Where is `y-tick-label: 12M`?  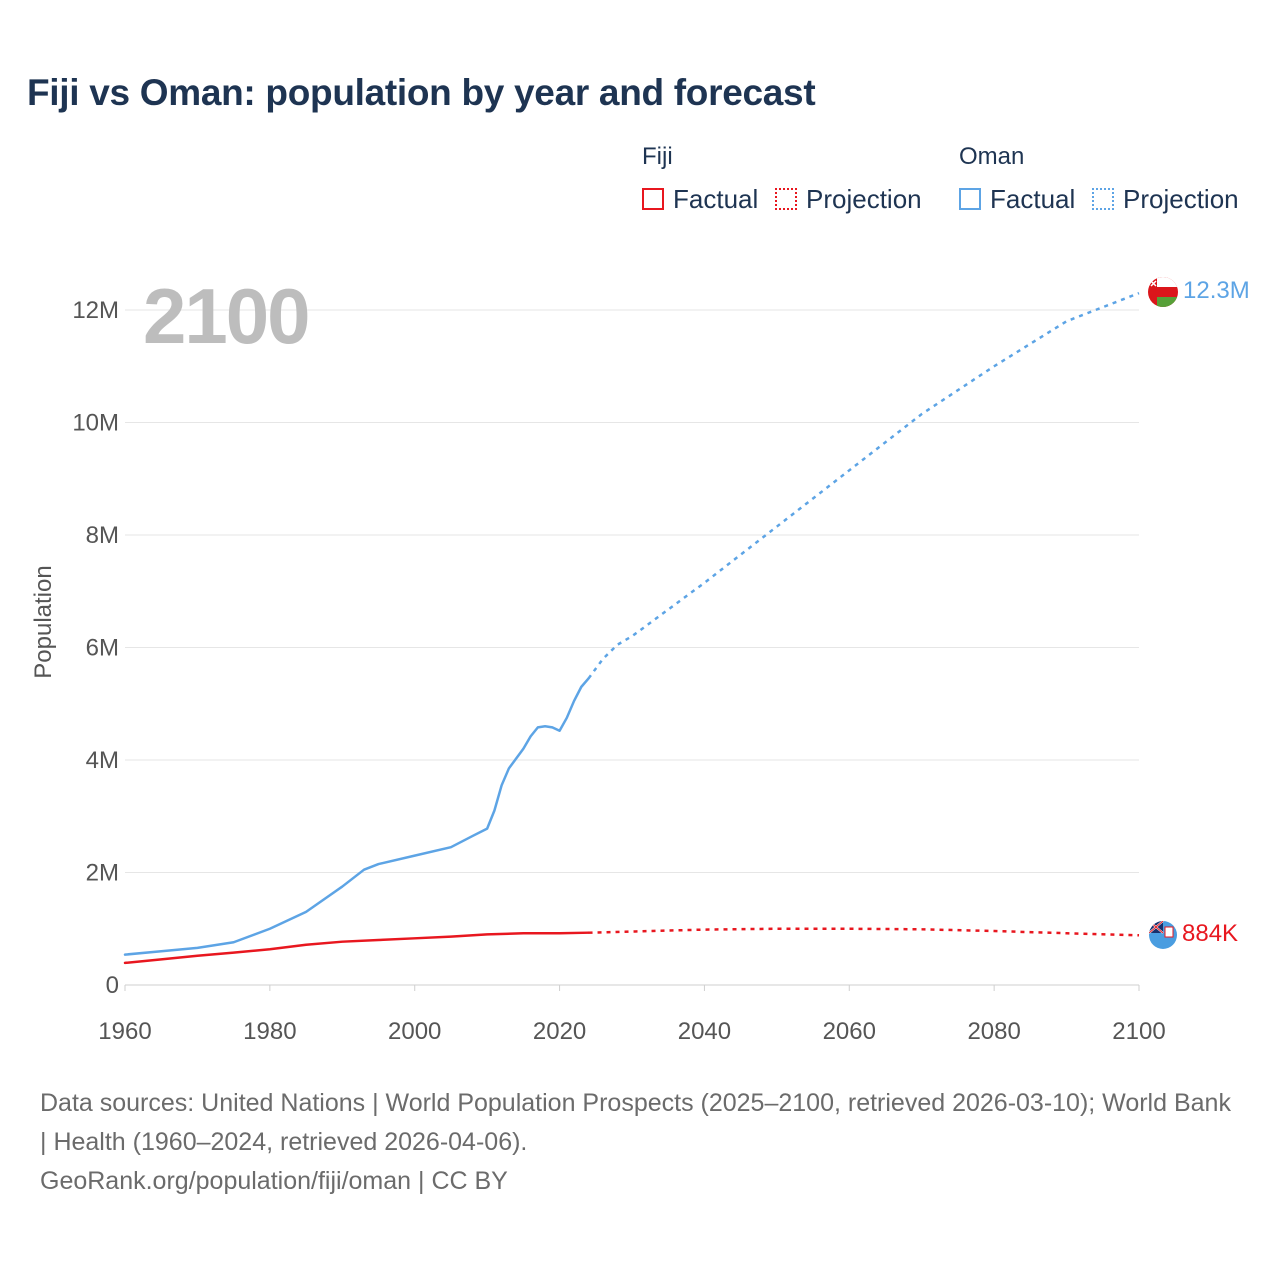 y-tick-label: 12M is located at coordinates (95, 310).